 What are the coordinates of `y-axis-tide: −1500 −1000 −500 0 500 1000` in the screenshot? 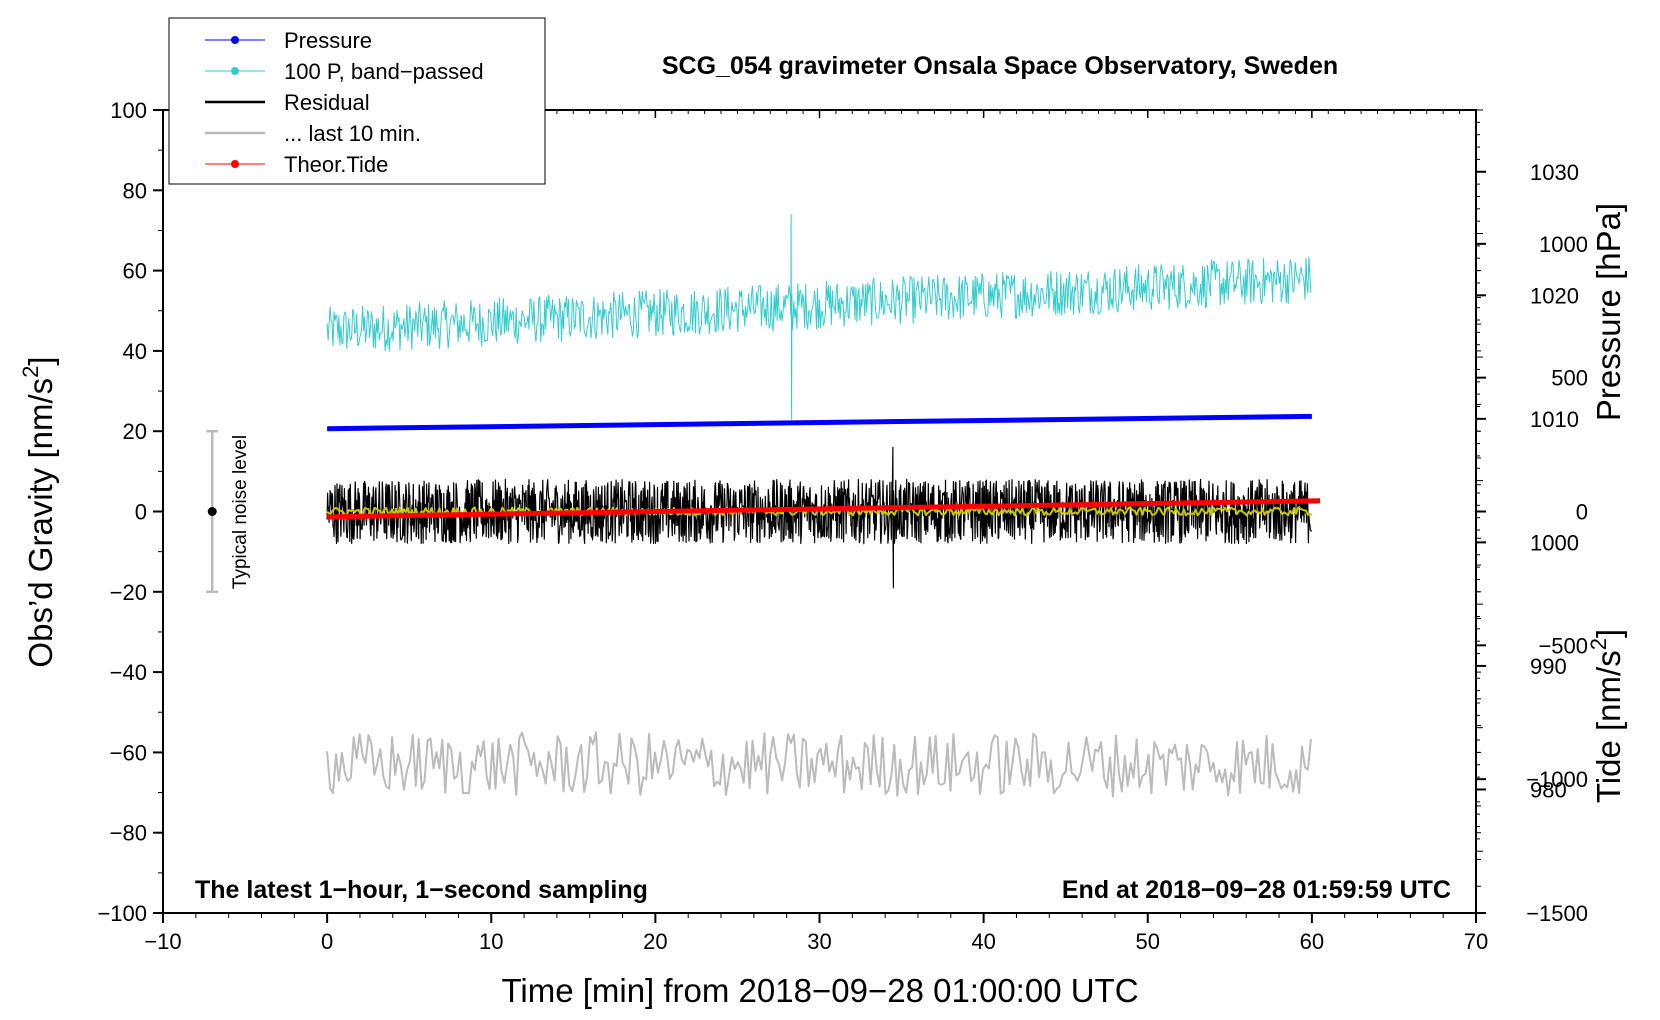 It's located at (1532, 579).